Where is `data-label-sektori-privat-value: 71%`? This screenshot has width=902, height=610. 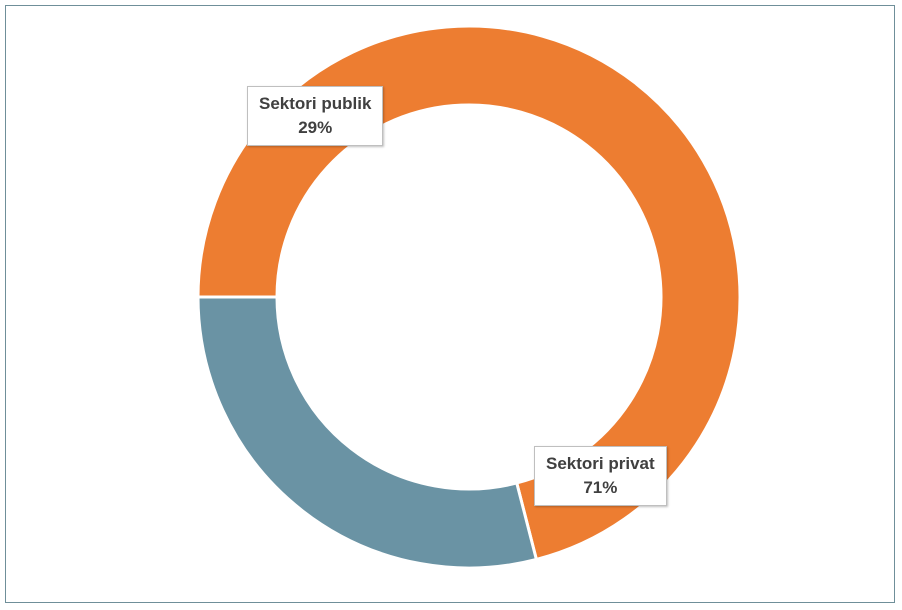 data-label-sektori-privat-value: 71% is located at coordinates (600, 487).